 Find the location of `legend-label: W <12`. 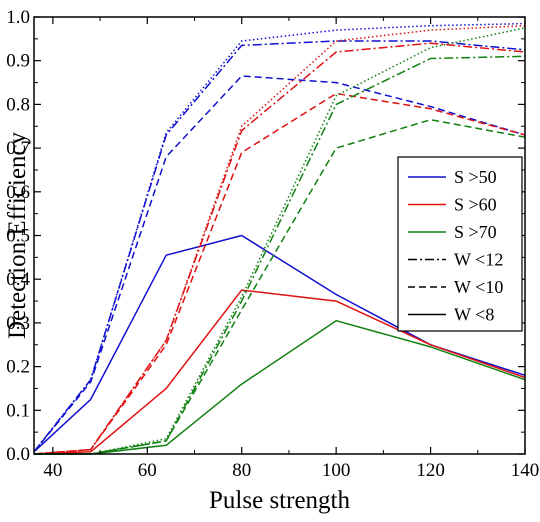

legend-label: W <12 is located at coordinates (478, 260).